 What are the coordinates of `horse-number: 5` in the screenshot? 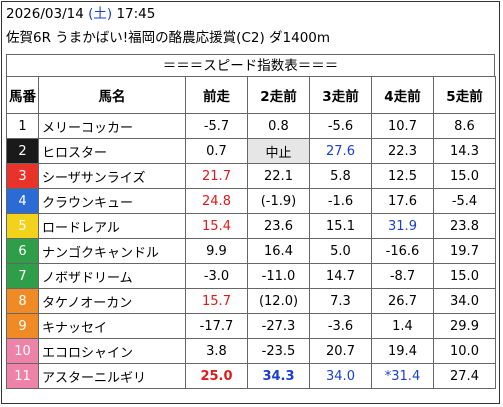 It's located at (22, 226).